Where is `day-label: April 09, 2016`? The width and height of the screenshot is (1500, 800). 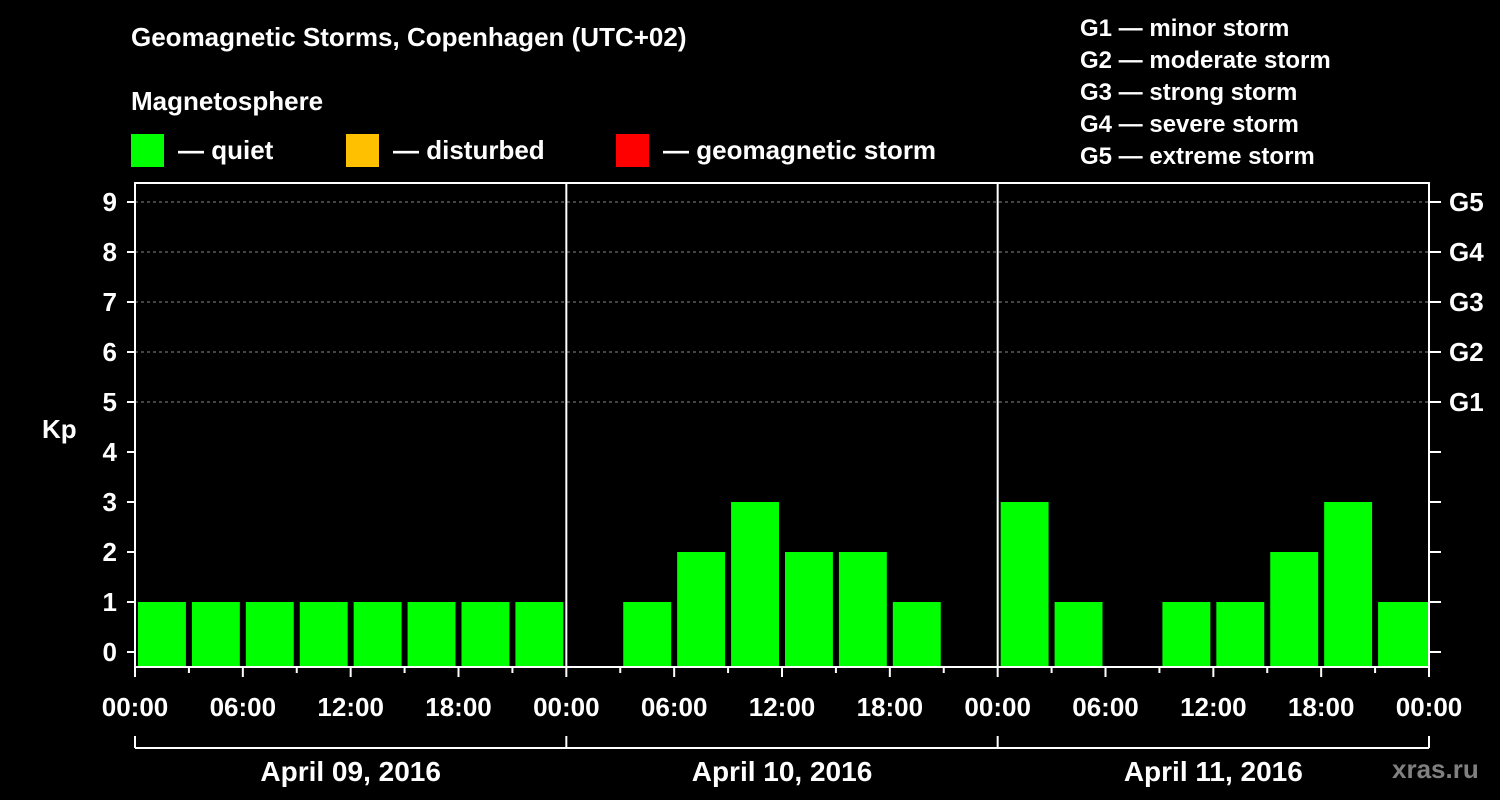 day-label: April 09, 2016 is located at coordinates (350, 771).